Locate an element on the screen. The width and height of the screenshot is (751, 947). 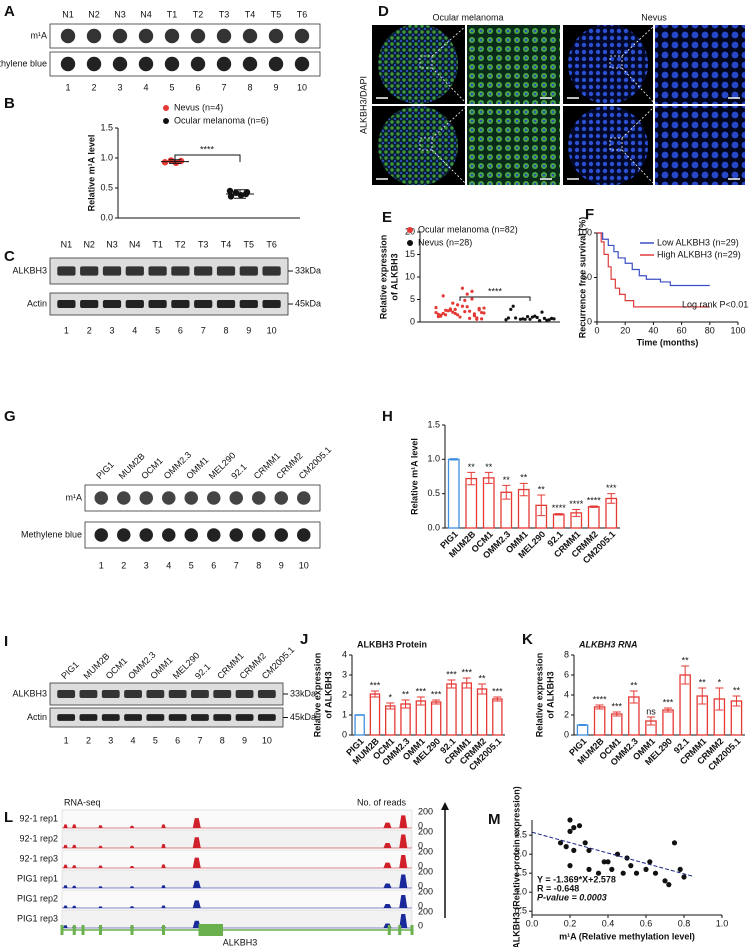
row-label: Actin is located at coordinates (37, 717).